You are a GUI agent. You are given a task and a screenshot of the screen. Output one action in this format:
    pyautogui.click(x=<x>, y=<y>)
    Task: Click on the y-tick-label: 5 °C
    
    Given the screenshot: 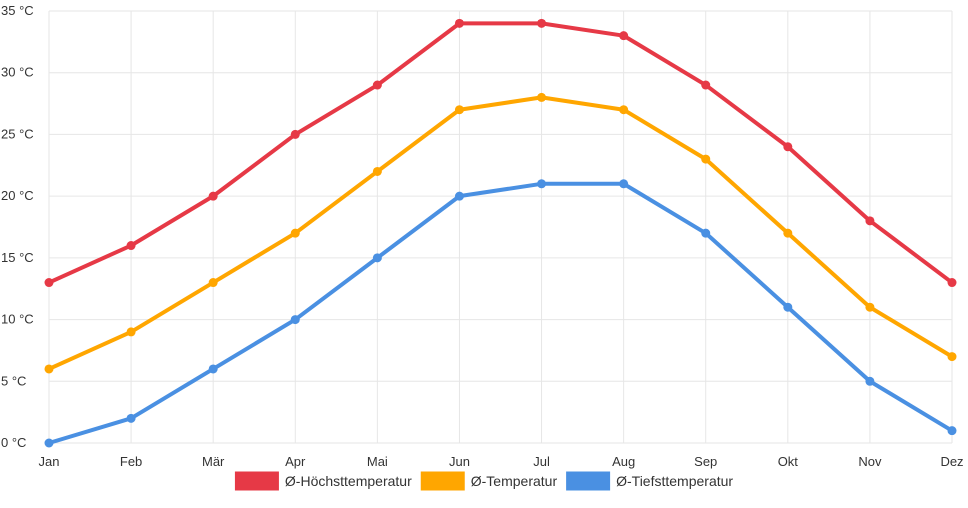 What is the action you would take?
    pyautogui.click(x=13, y=380)
    